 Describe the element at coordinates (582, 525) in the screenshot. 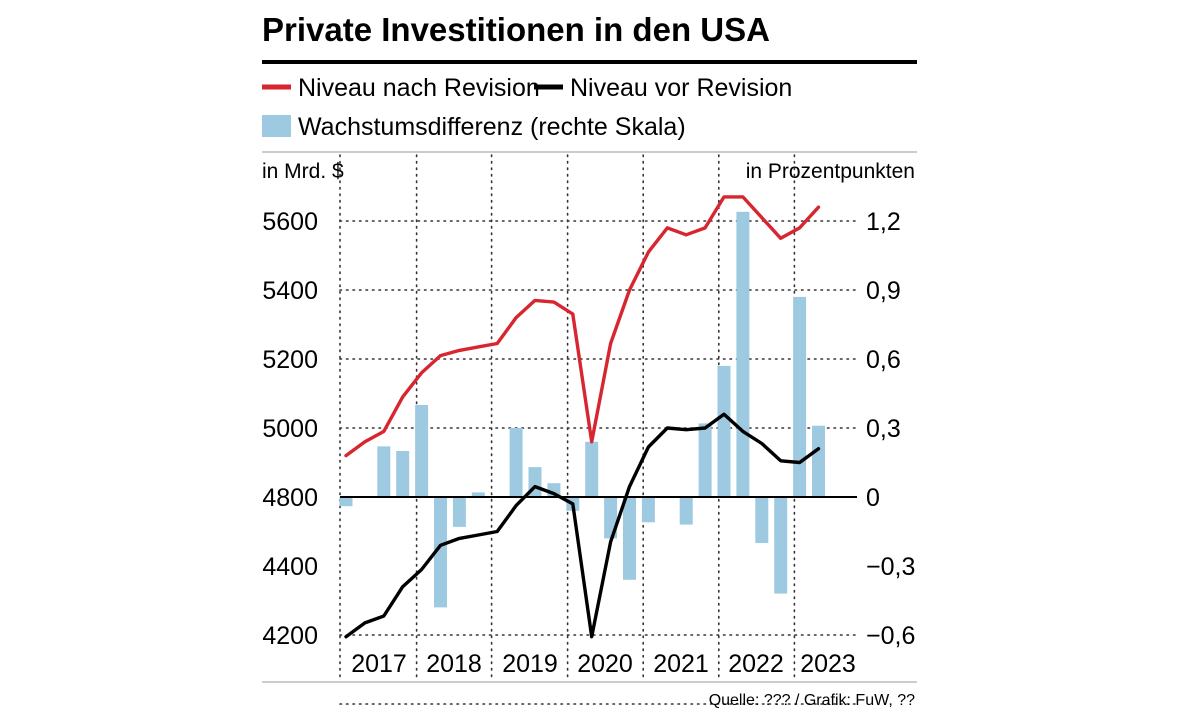

I see `series-line-vor-revision` at that location.